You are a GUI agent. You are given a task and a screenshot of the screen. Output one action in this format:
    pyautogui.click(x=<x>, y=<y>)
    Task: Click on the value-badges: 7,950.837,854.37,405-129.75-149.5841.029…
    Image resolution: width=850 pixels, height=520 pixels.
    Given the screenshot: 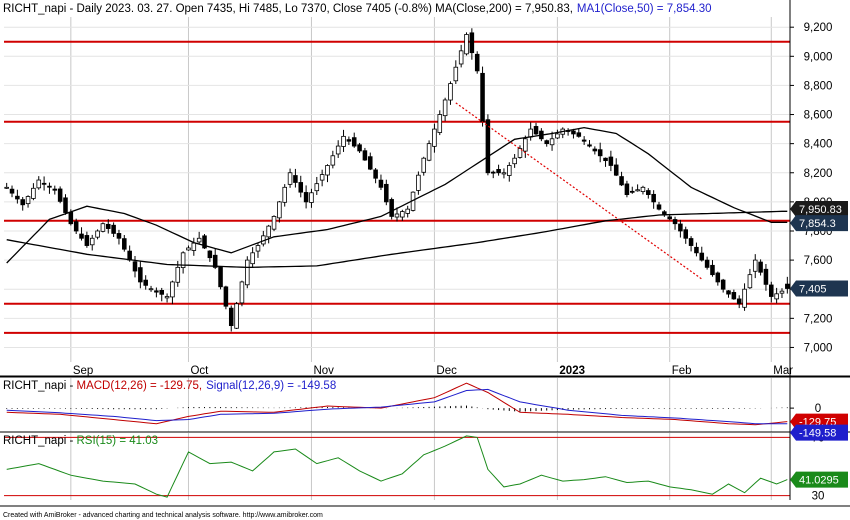 What is the action you would take?
    pyautogui.click(x=819, y=344)
    